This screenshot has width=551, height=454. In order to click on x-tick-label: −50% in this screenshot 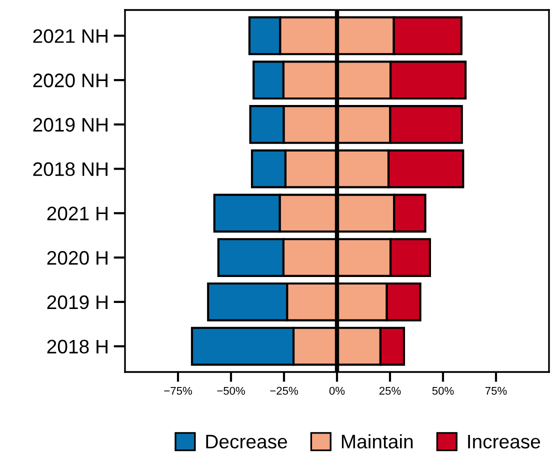, I will do `click(231, 390)`.